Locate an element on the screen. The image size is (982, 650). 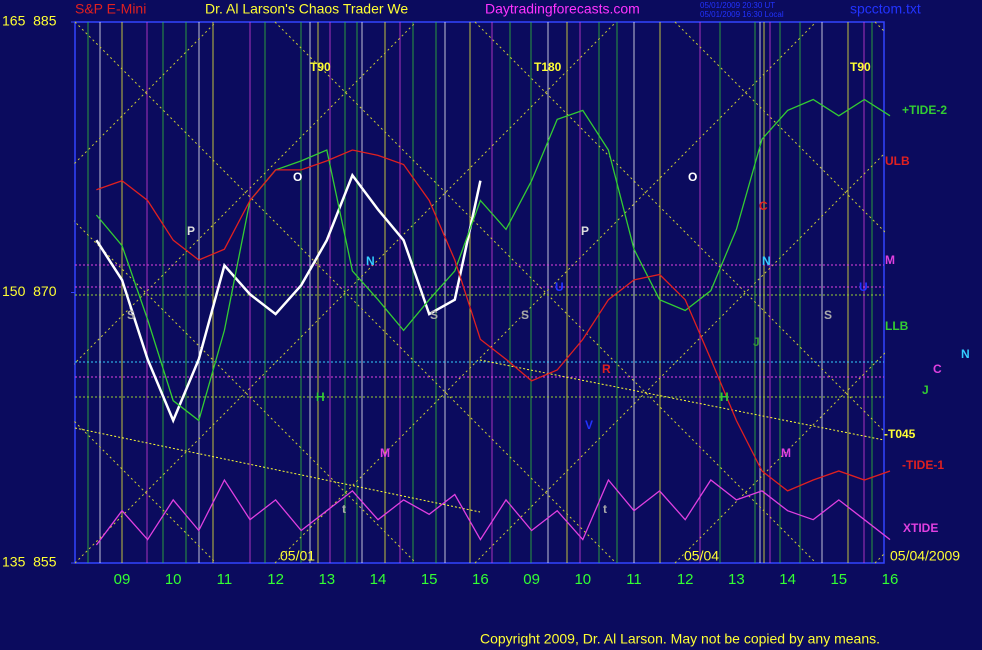
y-tick-label: 150 870 is located at coordinates (29, 291).